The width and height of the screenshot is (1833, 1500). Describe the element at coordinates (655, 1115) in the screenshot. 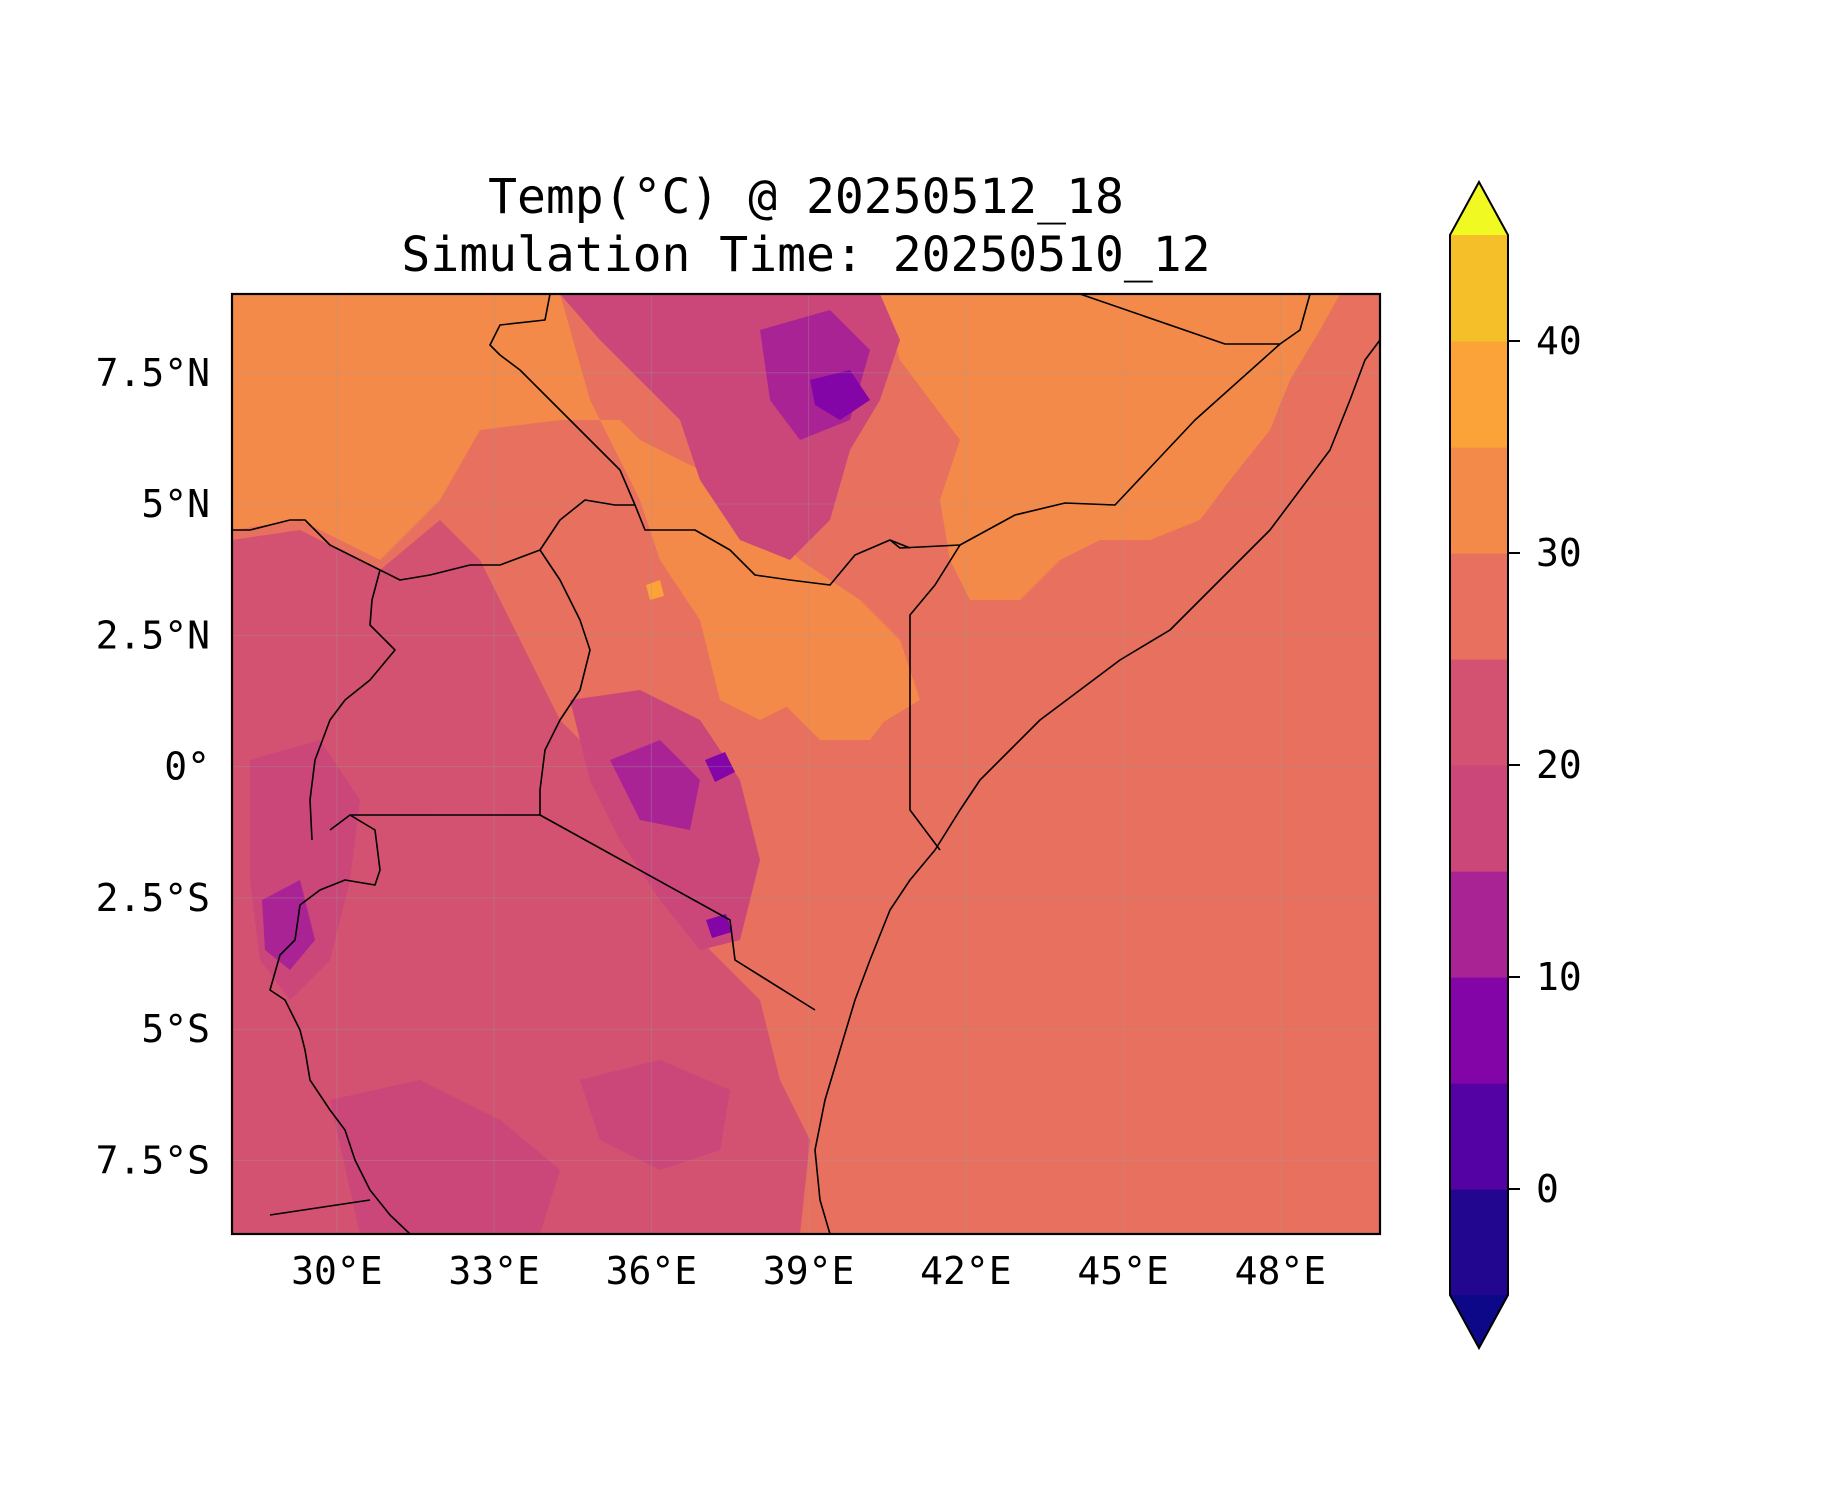

I see `highland-tanzania-east` at that location.